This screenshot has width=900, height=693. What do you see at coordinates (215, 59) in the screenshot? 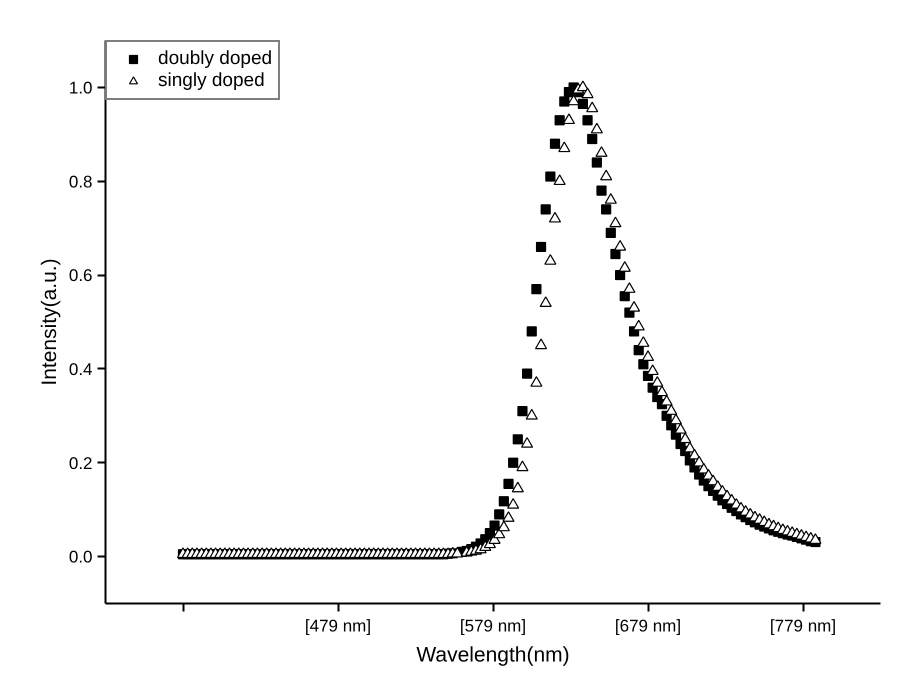
I see `legend-label: doubly doped` at bounding box center [215, 59].